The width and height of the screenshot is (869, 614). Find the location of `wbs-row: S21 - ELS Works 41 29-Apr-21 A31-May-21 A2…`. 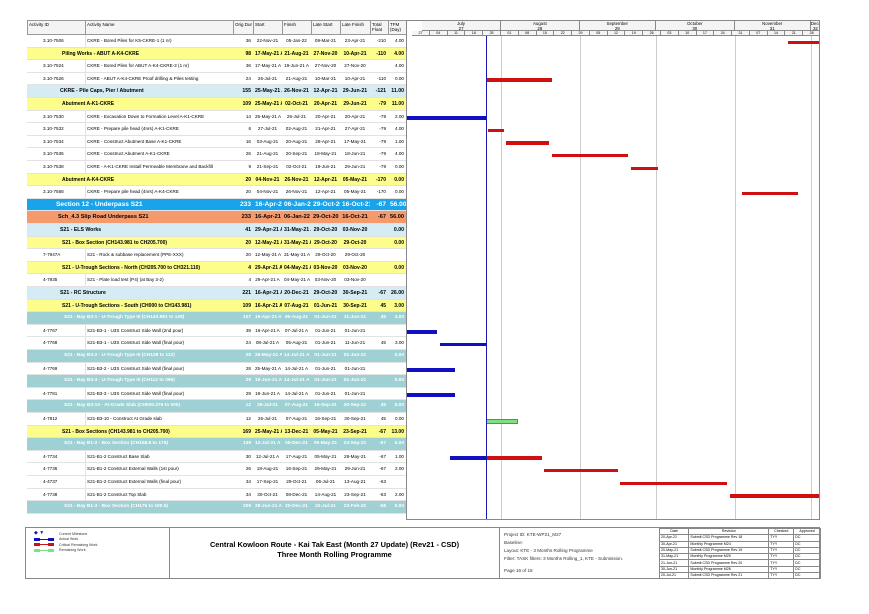

wbs-row: S21 - ELS Works 41 29-Apr-21 A31-May-21 A2… is located at coordinates (216, 230).